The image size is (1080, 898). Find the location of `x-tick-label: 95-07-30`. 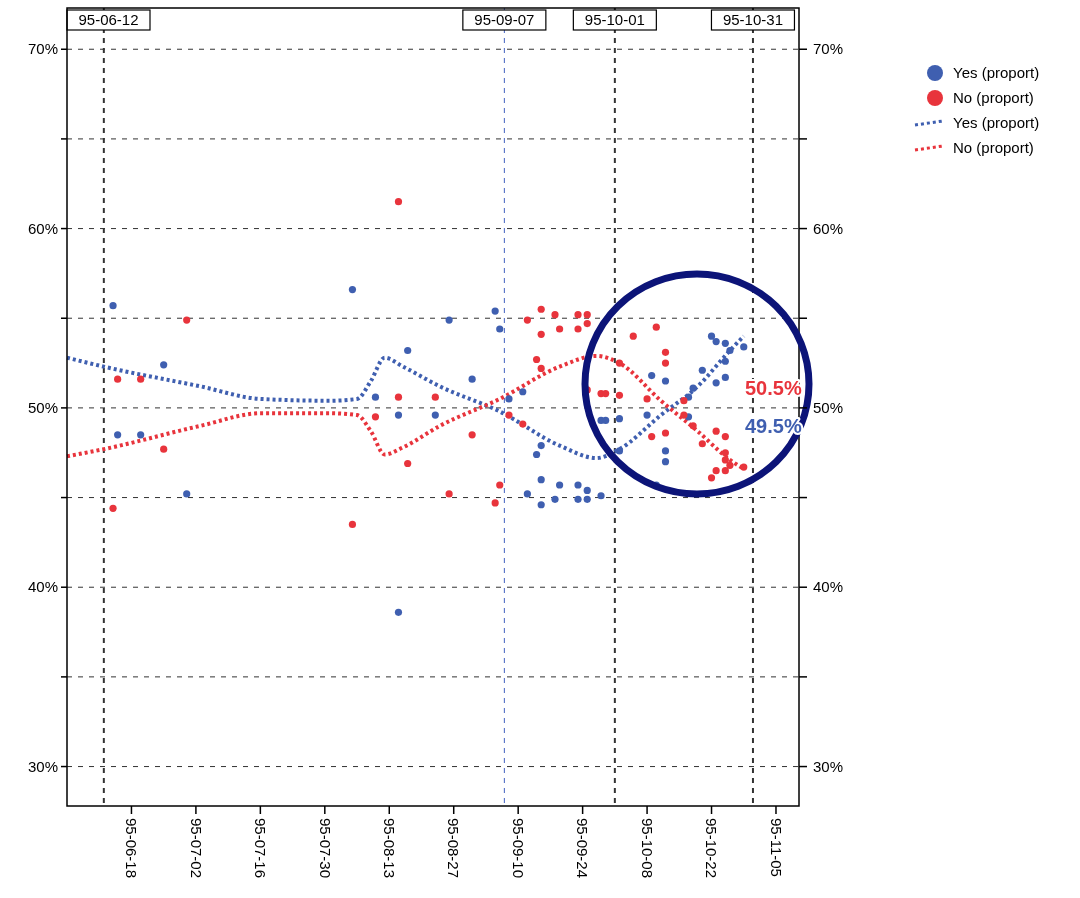

x-tick-label: 95-07-30 is located at coordinates (325, 848).